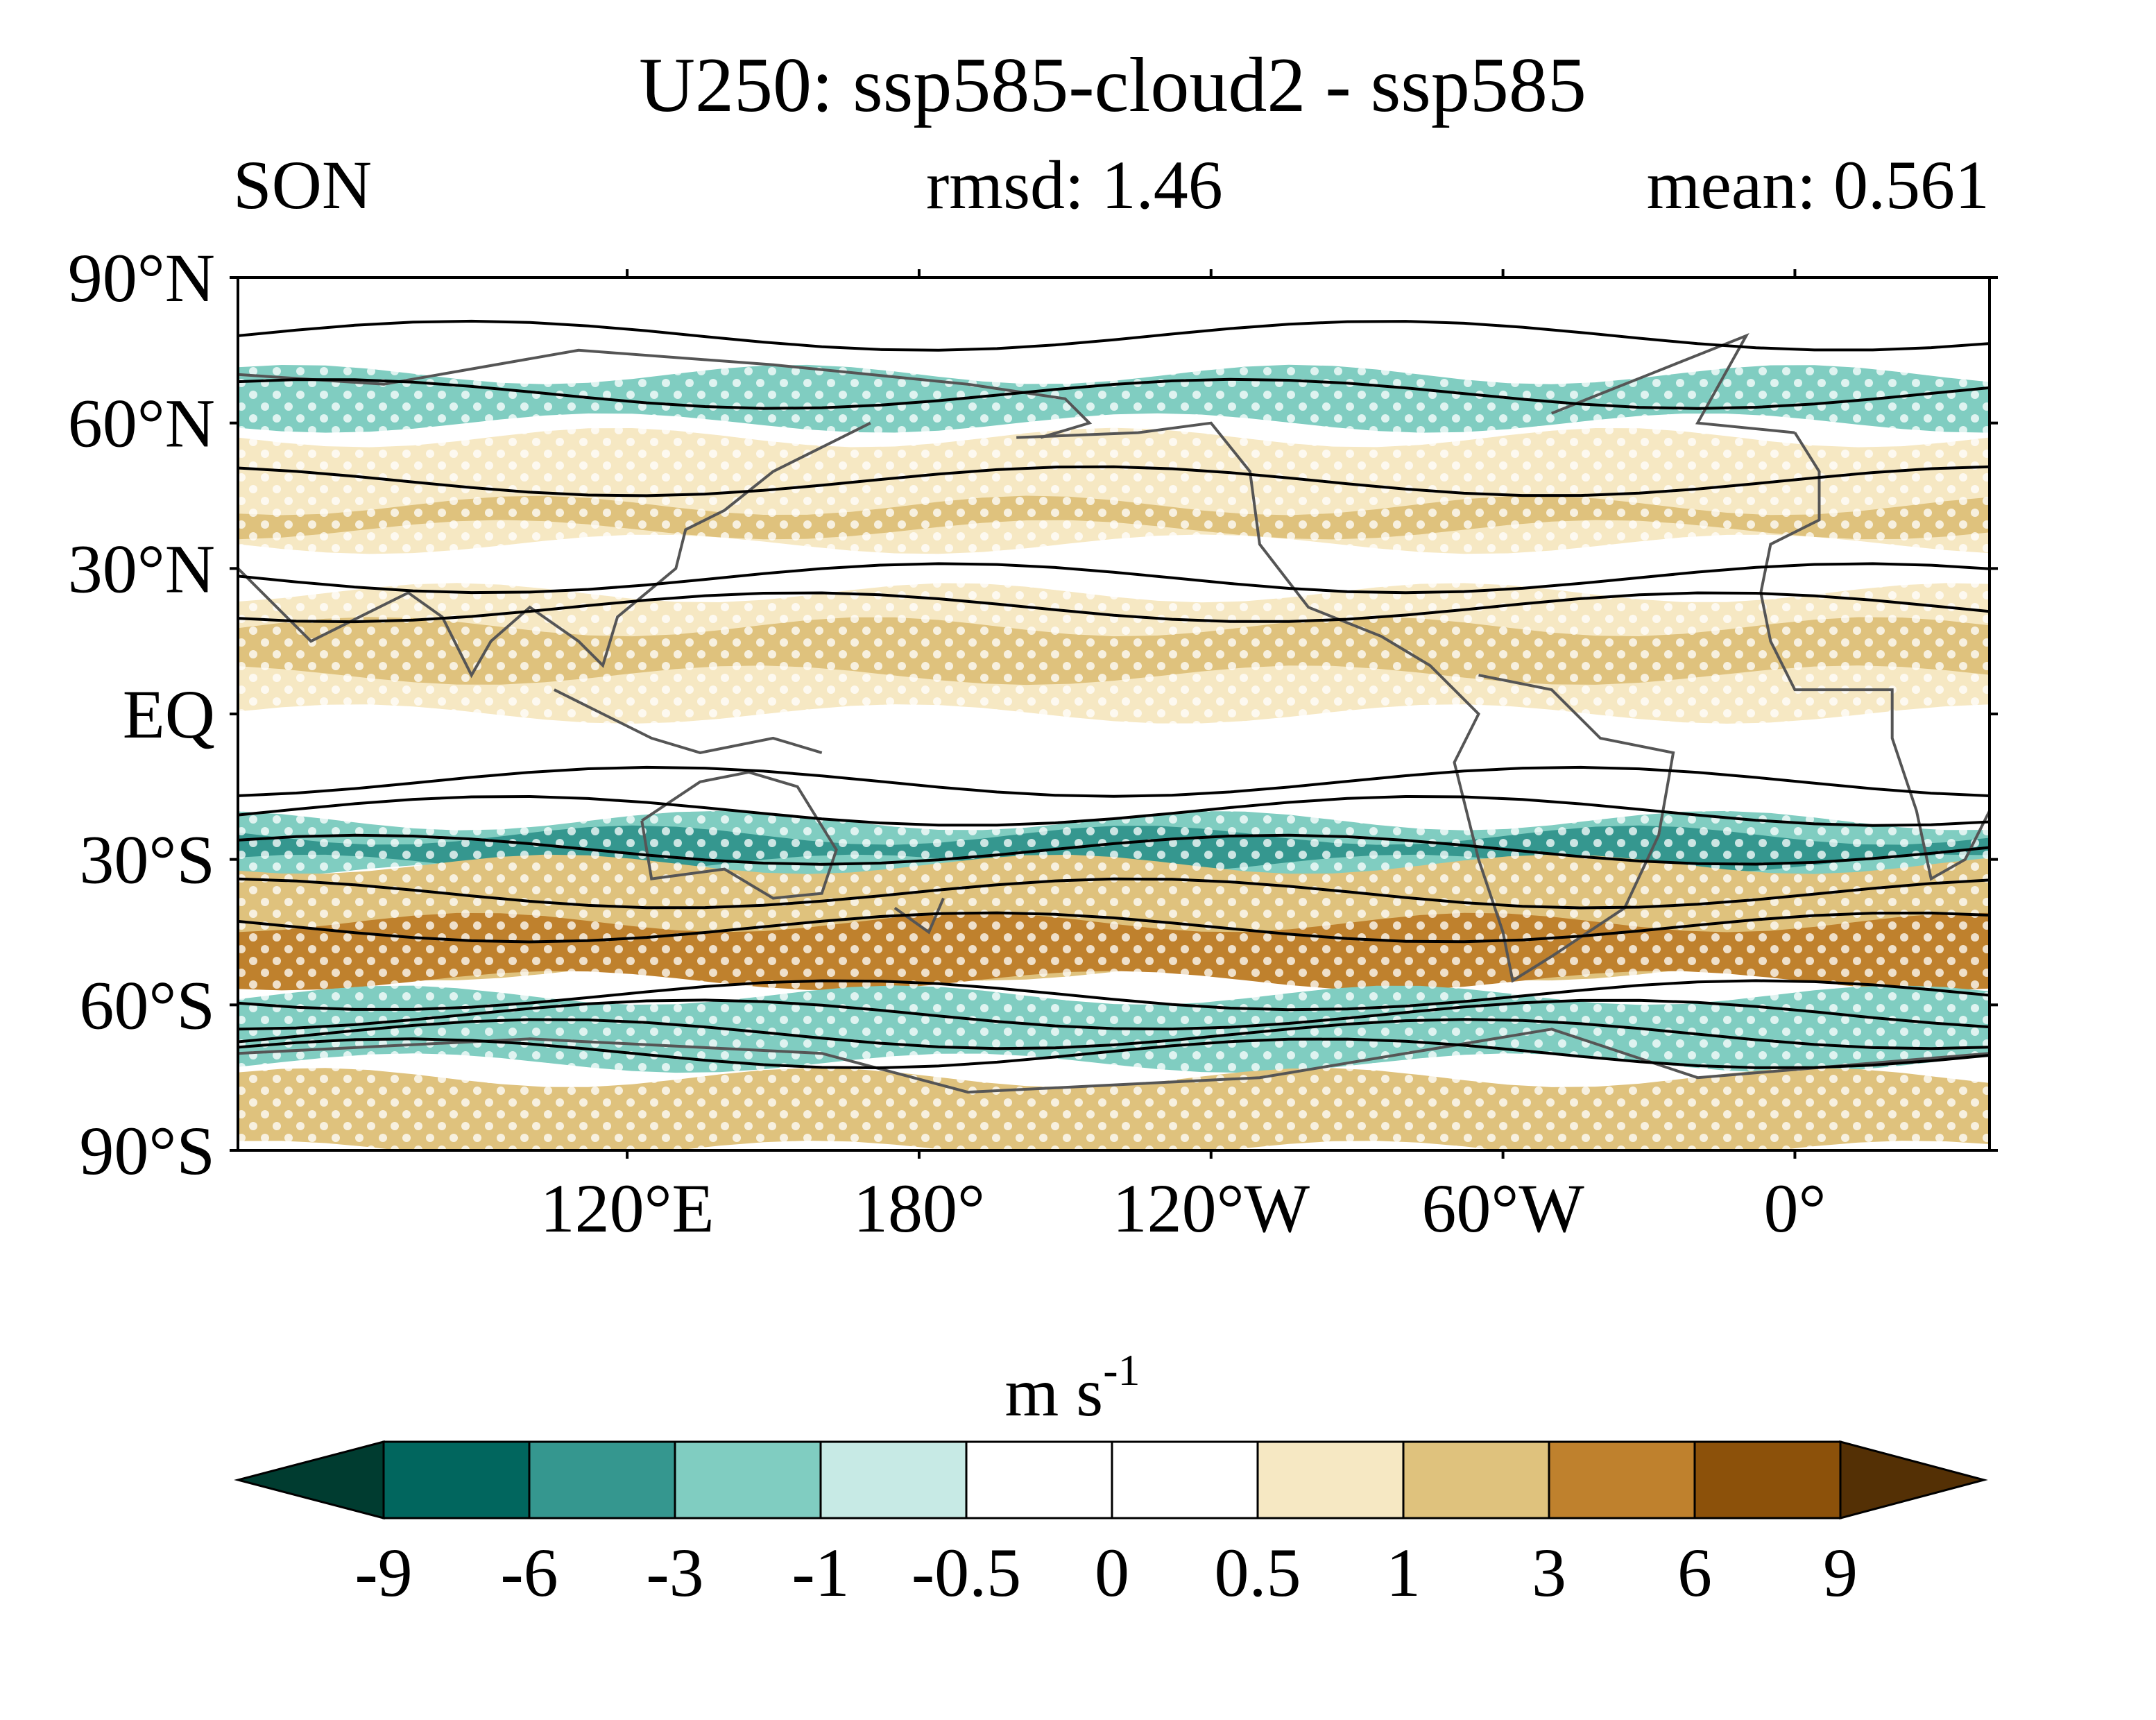 The image size is (2156, 1720). What do you see at coordinates (383, 1572) in the screenshot?
I see `colorbar-label: -9` at bounding box center [383, 1572].